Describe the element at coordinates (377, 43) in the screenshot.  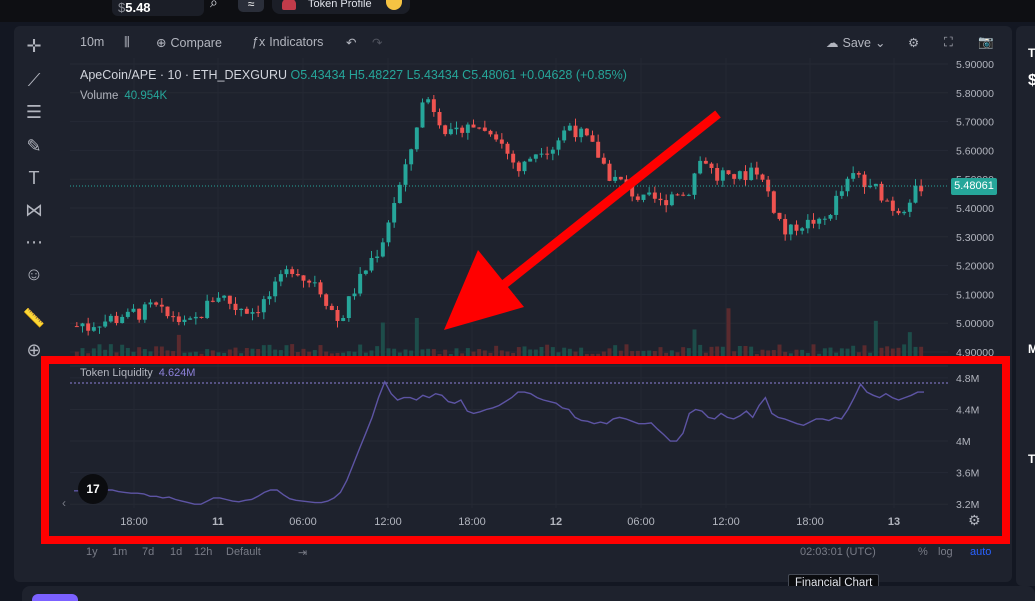
I see `redo-icon: ↷` at that location.